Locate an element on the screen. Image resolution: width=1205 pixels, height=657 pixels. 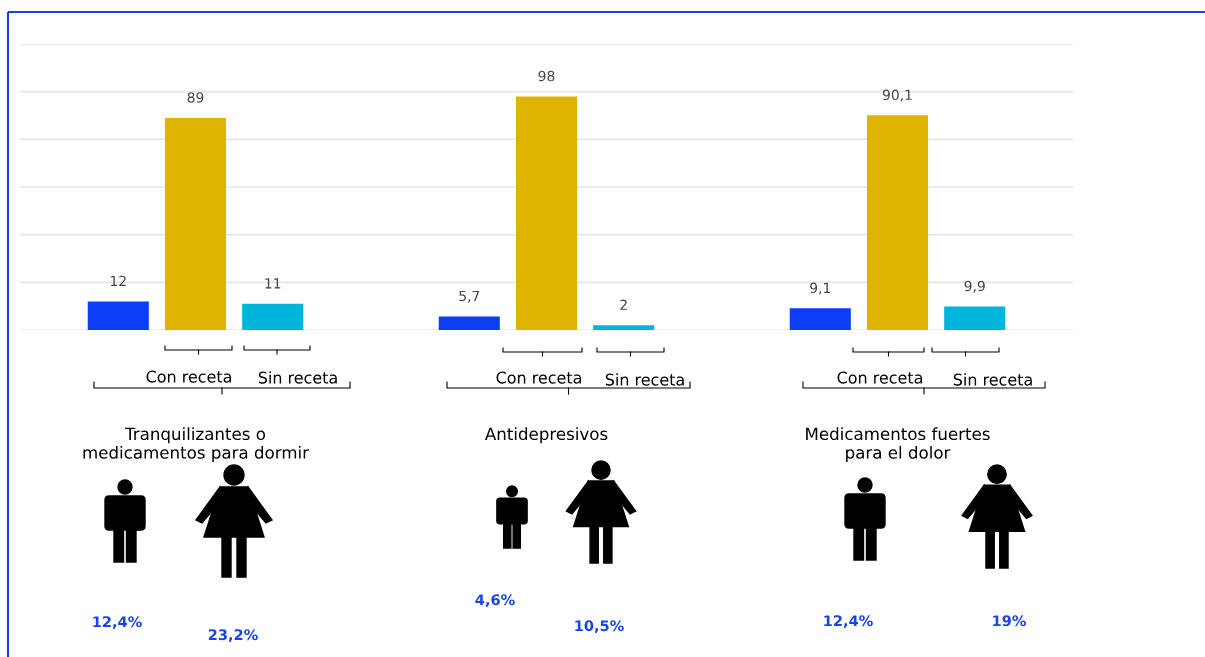
x-tick-label: Antidepresivos is located at coordinates (546, 435).